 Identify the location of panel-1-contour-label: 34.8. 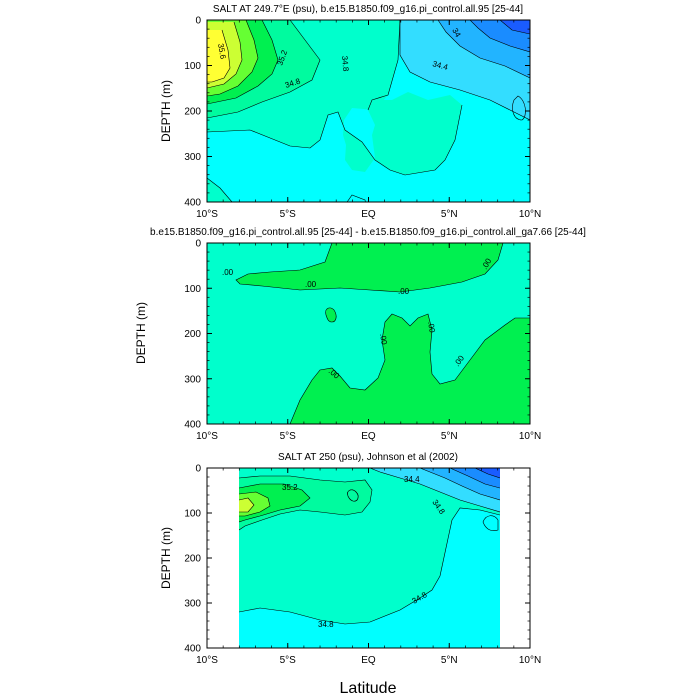
(345, 63).